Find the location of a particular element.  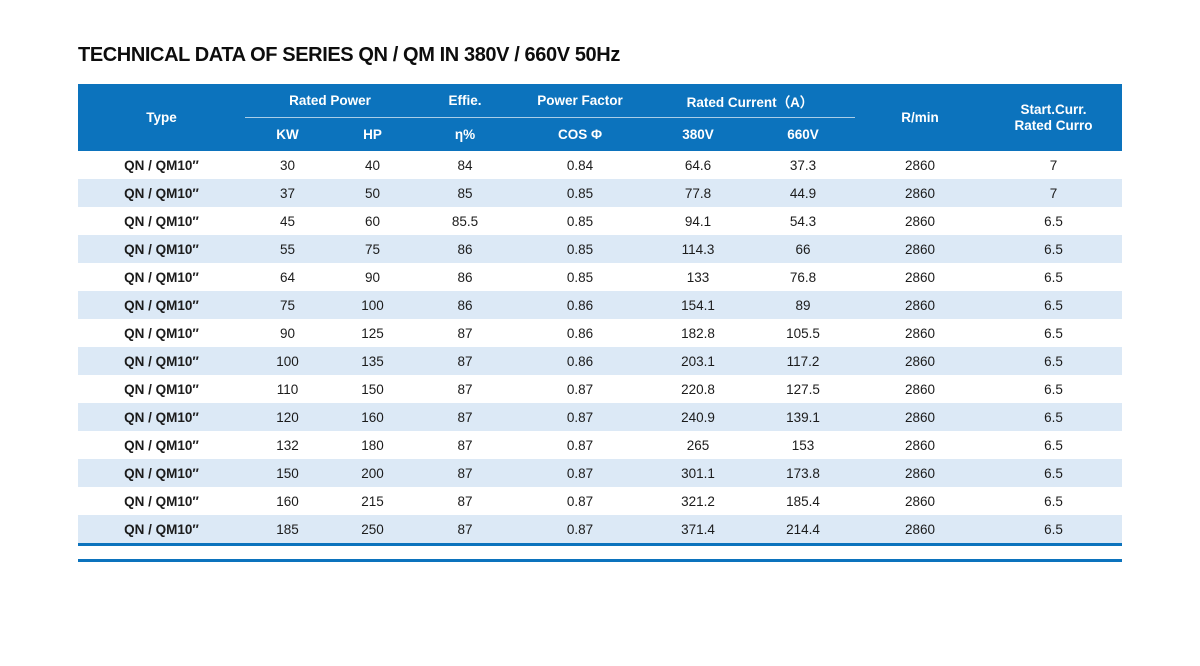

table-row: QN / QM10″ 37 50 85 0.85 77.8 44.9 2860 7 is located at coordinates (600, 193).